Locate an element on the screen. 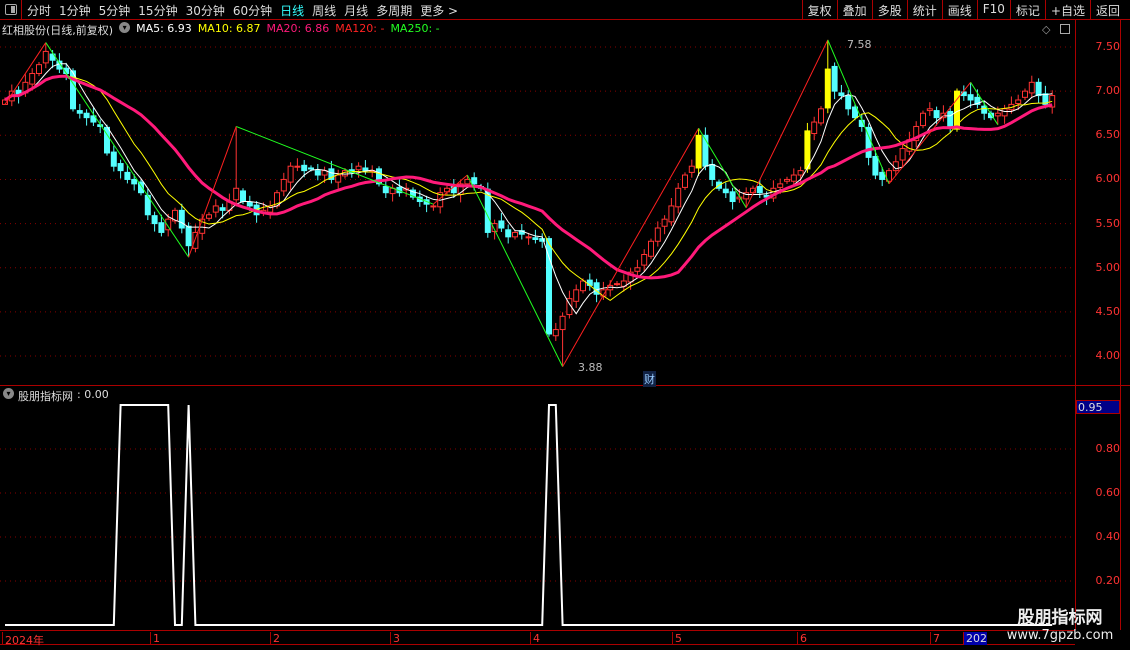  tab-4: 30分钟 is located at coordinates (205, 11).